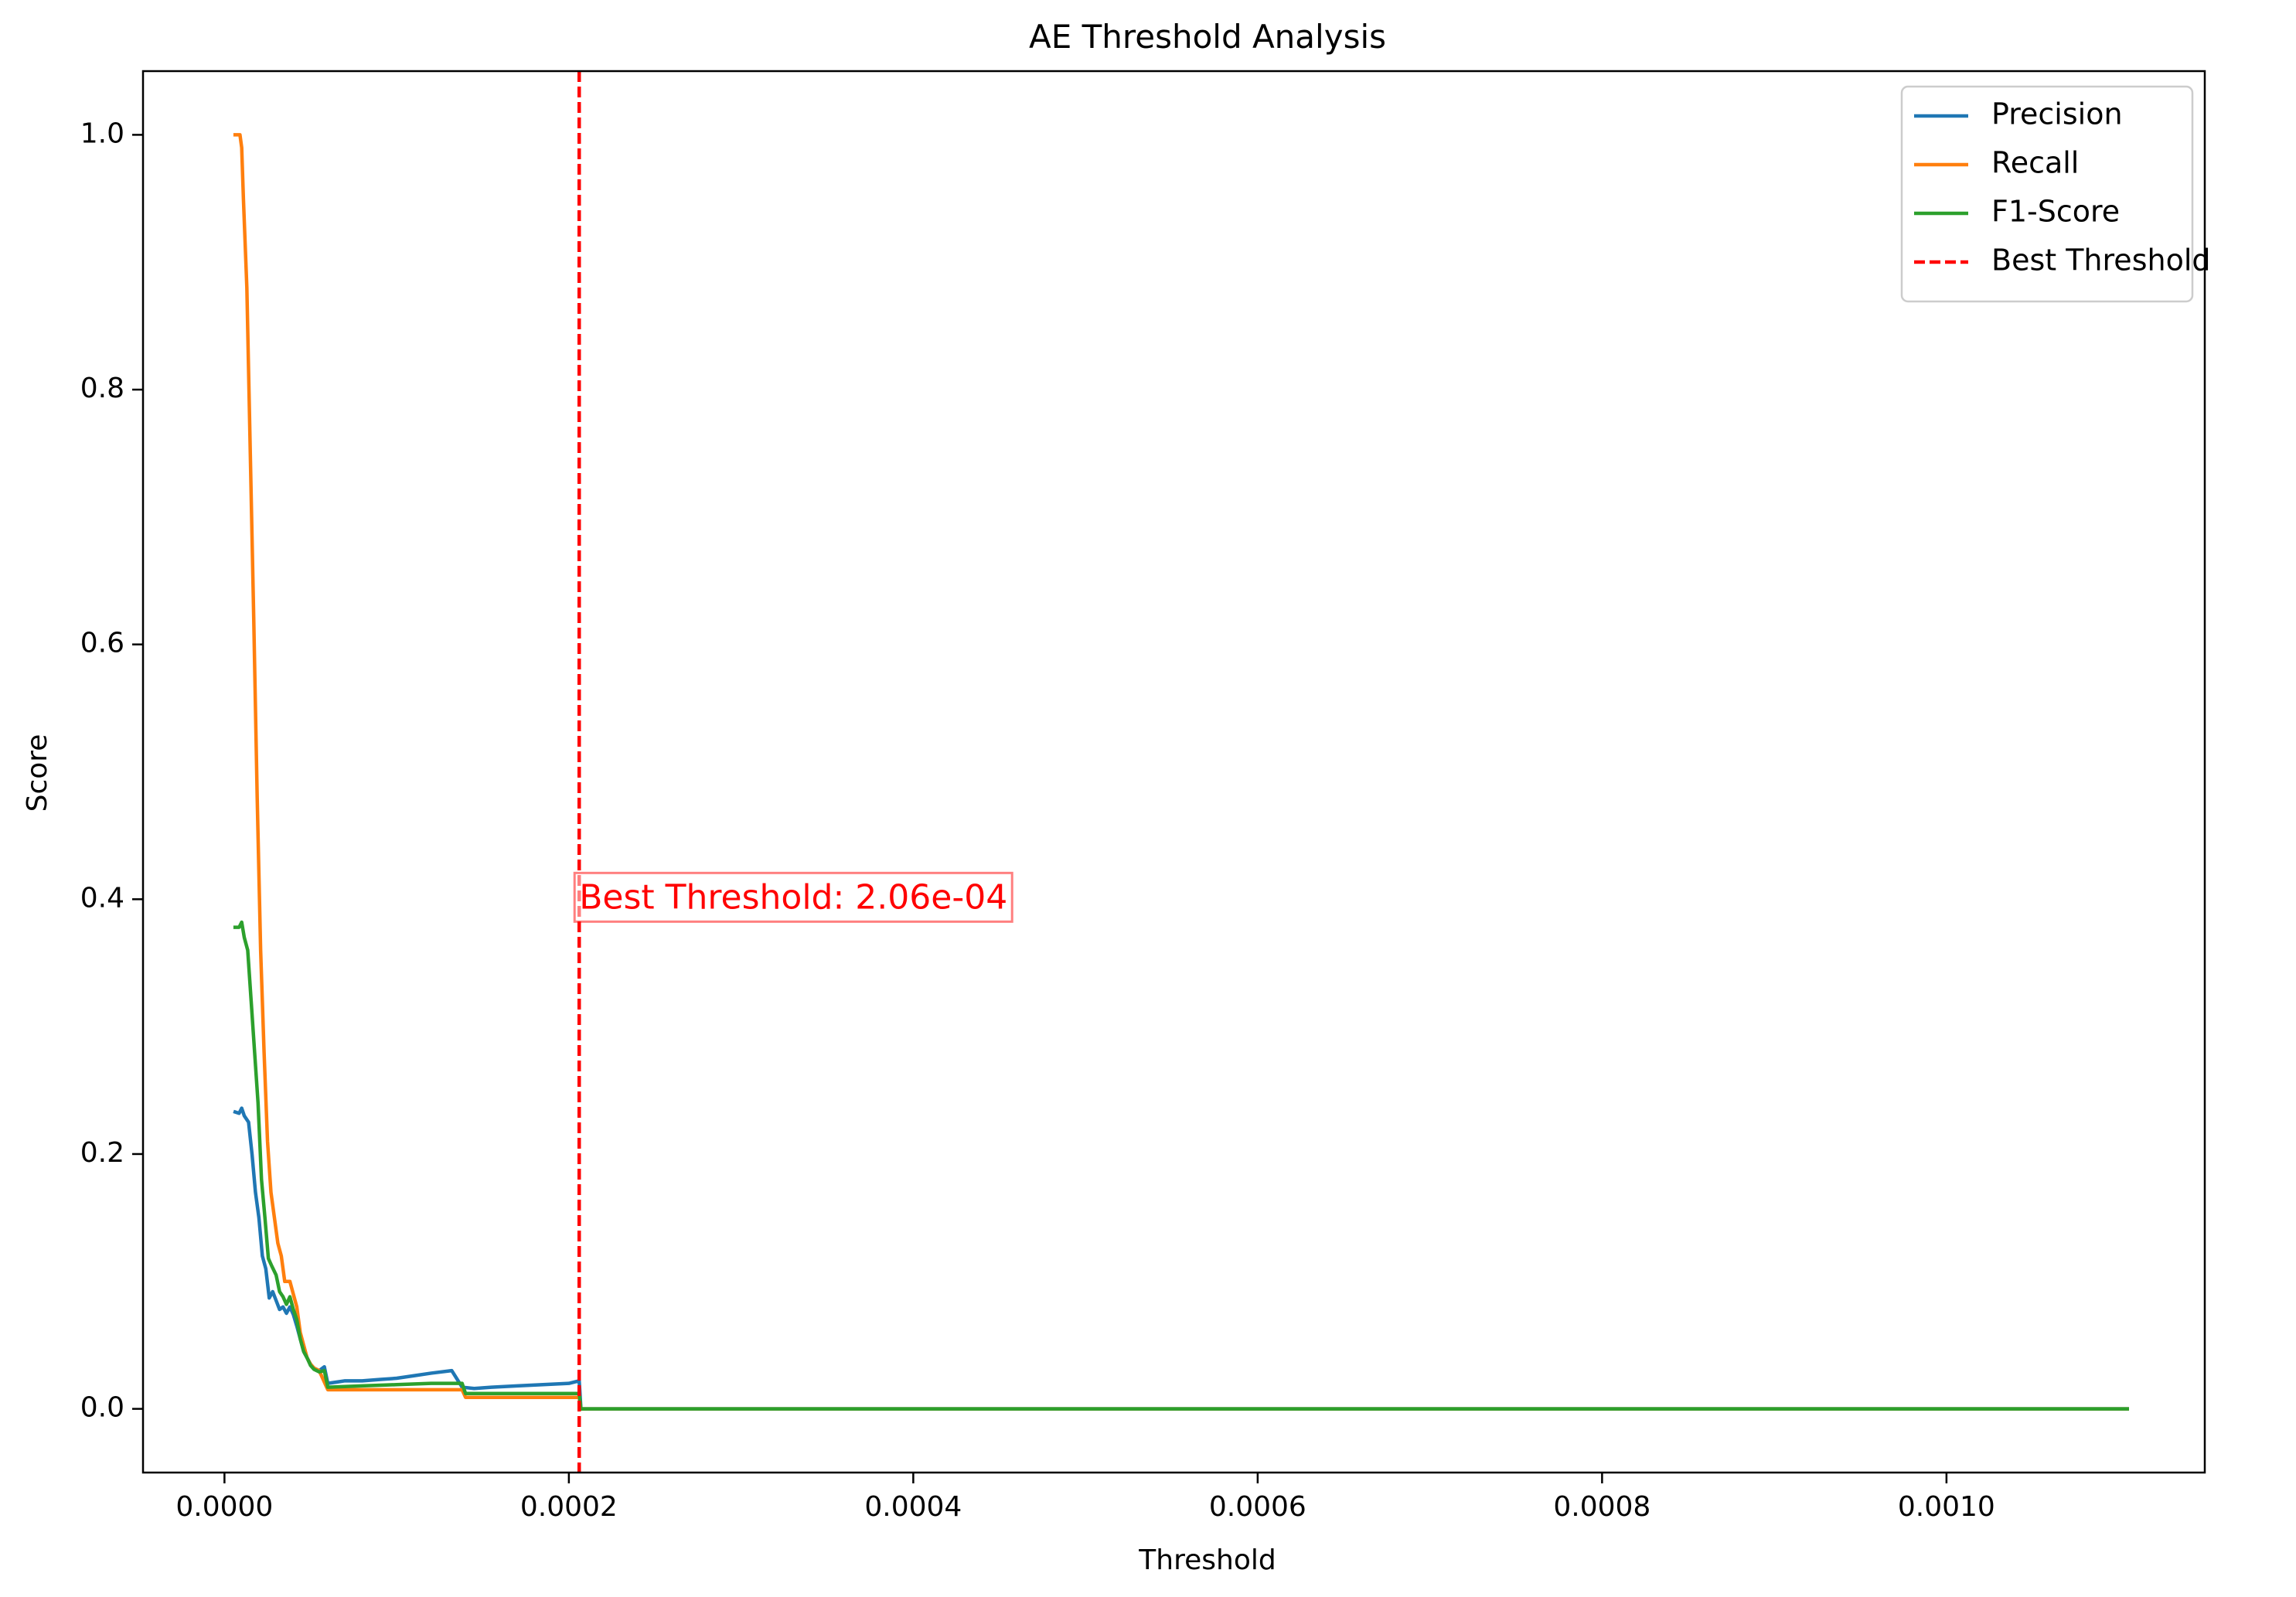 This screenshot has width=2296, height=1597. Describe the element at coordinates (1085, 1498) in the screenshot. I see `x-axis-ticks: 0.0000 0.0002 0.0004 0.0006 0.0008 0.0010` at that location.